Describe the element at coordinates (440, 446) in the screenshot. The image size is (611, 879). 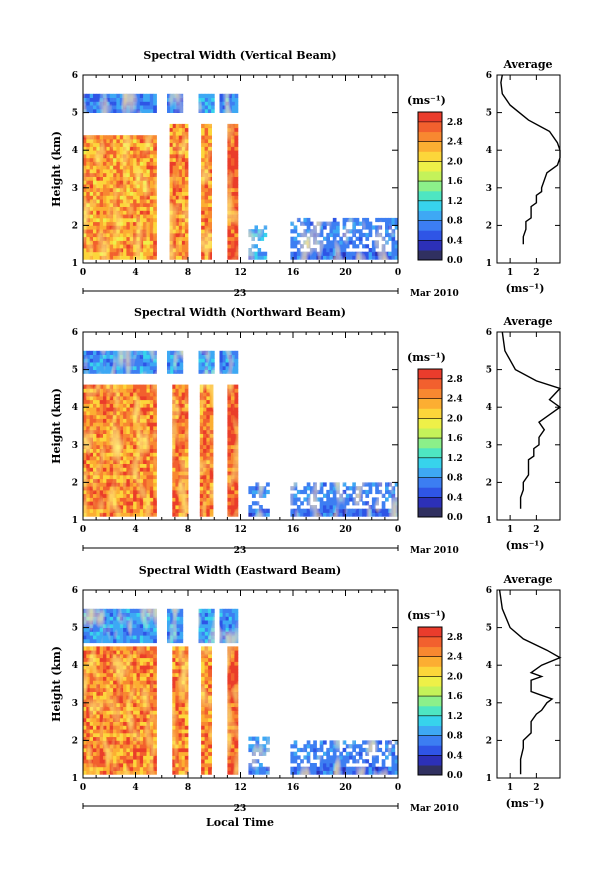
I see `colorbar-swatches: 0.00.40.81.21.62.02.42.8` at that location.